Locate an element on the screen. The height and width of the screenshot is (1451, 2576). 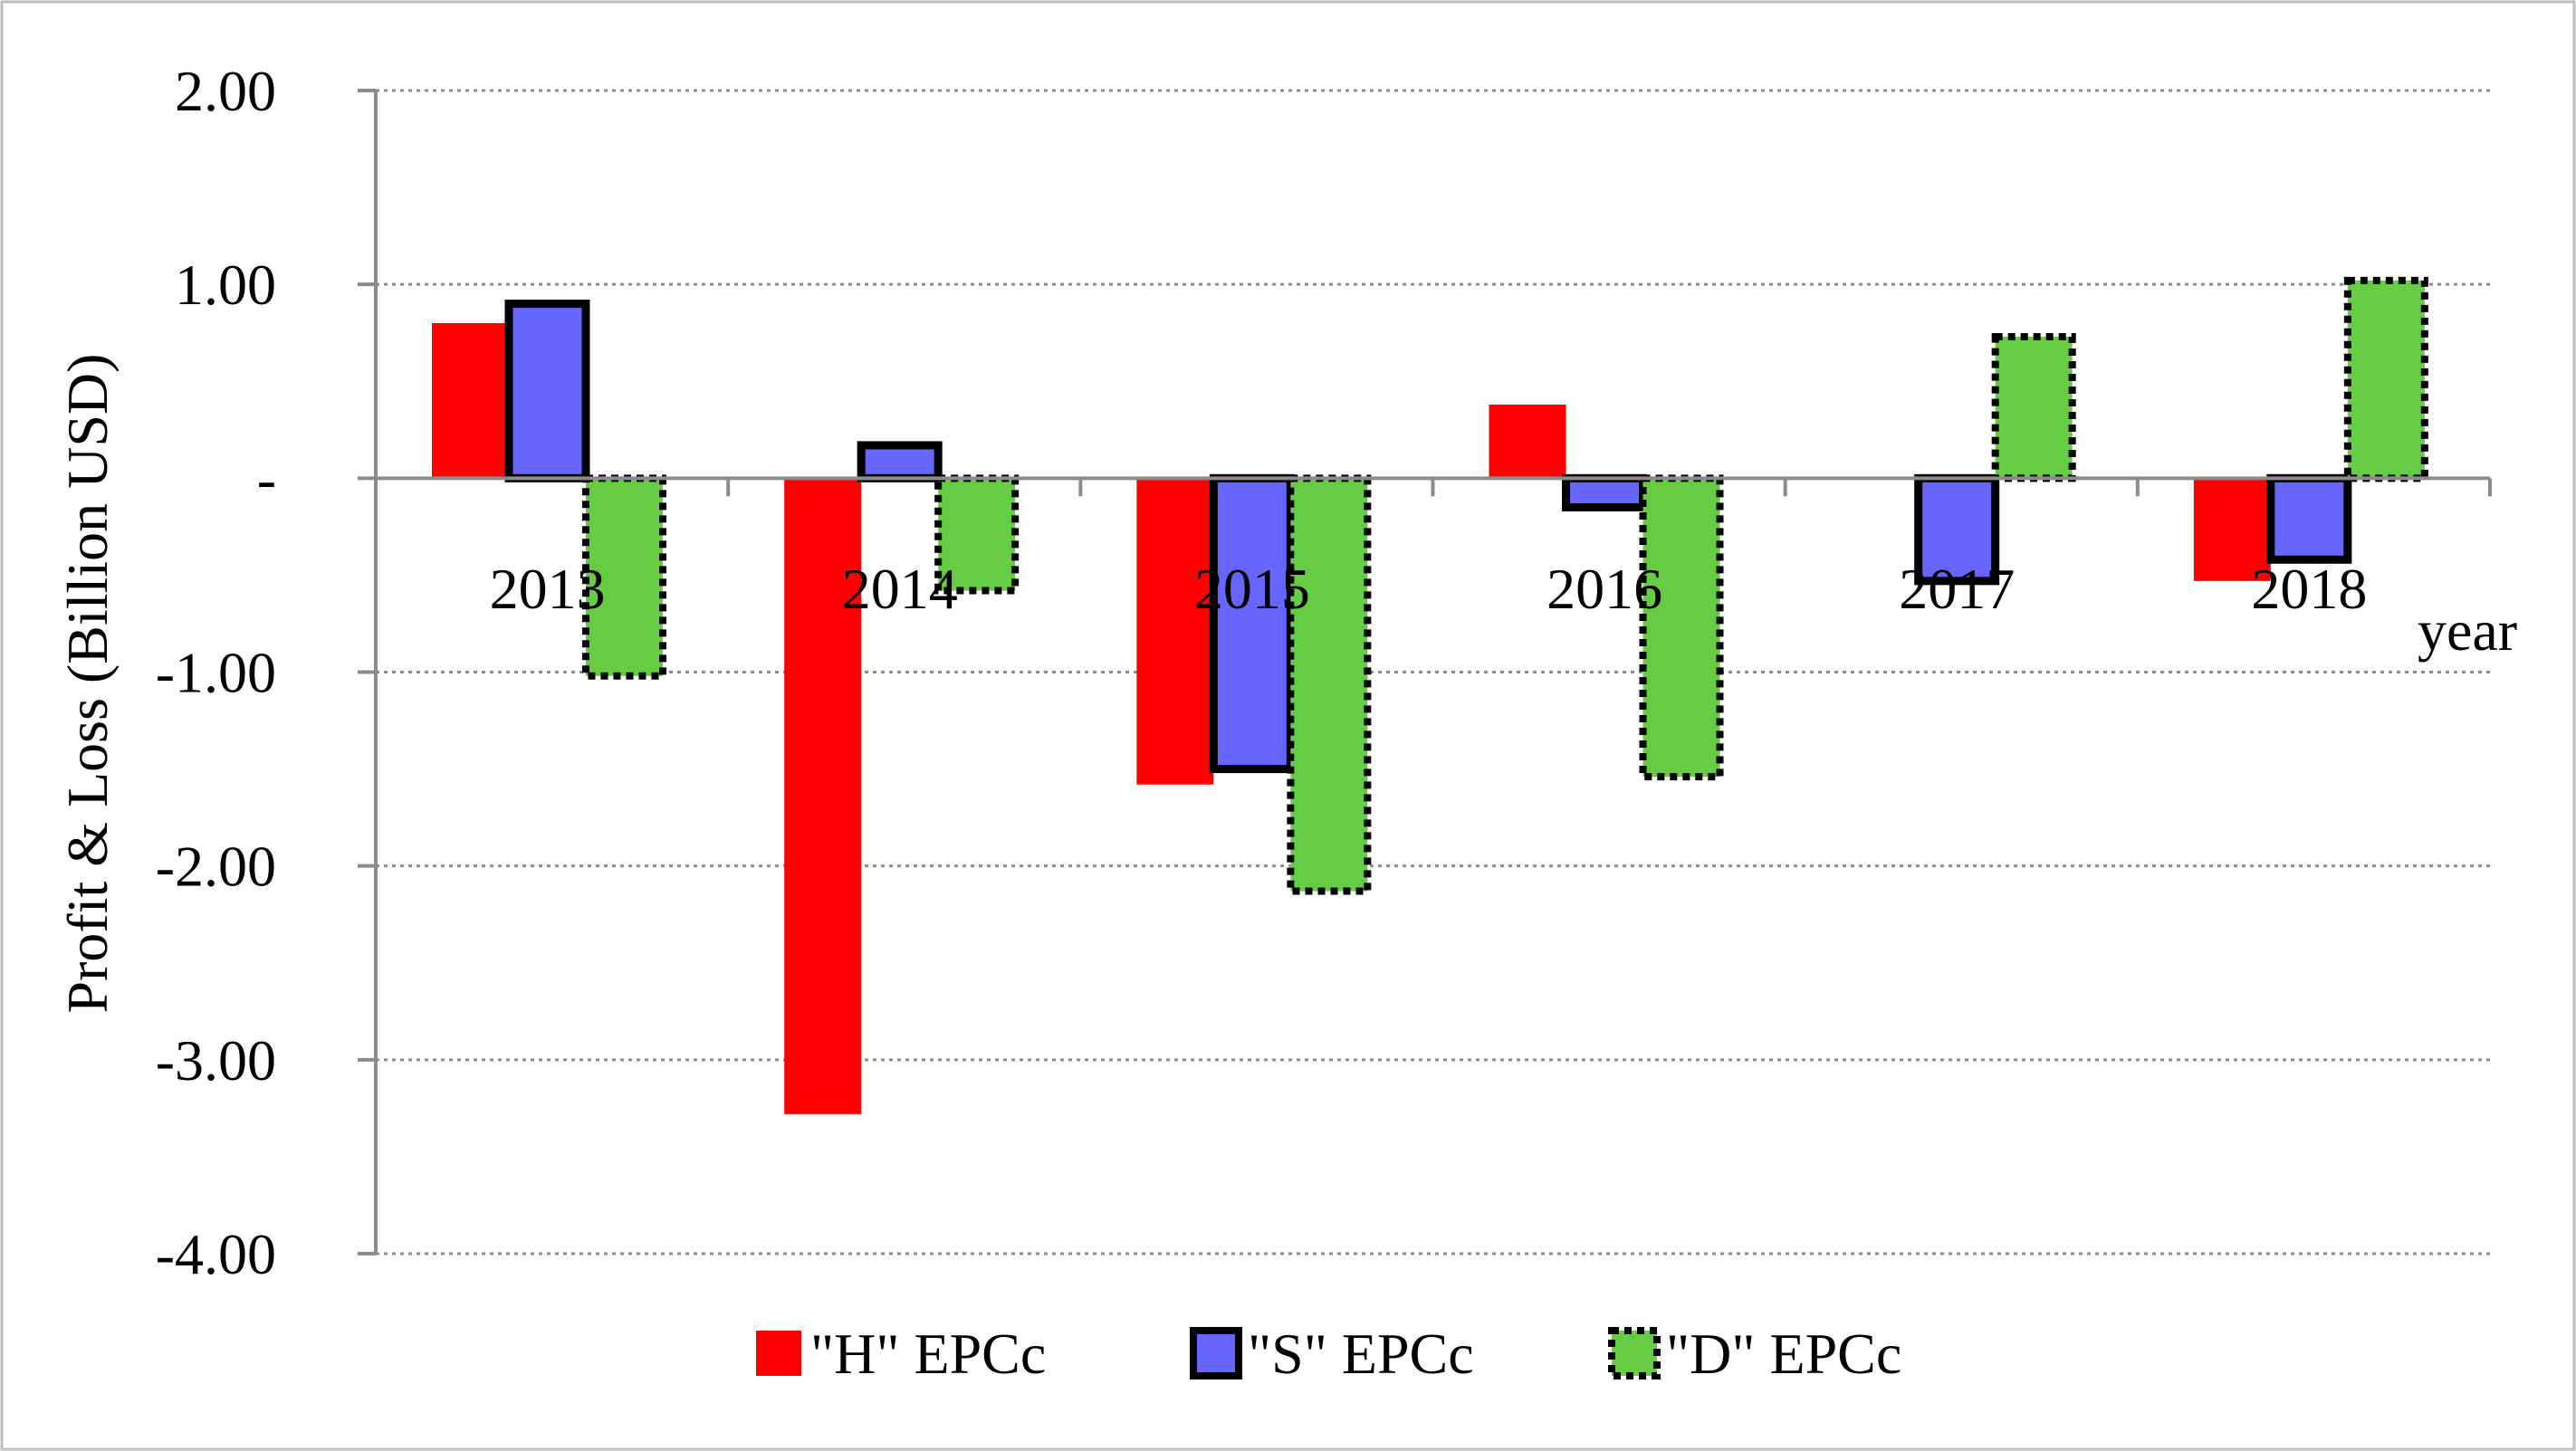
x-tick-labels: 2013 2014 2015 2016 2017 2018 is located at coordinates (1429, 589).